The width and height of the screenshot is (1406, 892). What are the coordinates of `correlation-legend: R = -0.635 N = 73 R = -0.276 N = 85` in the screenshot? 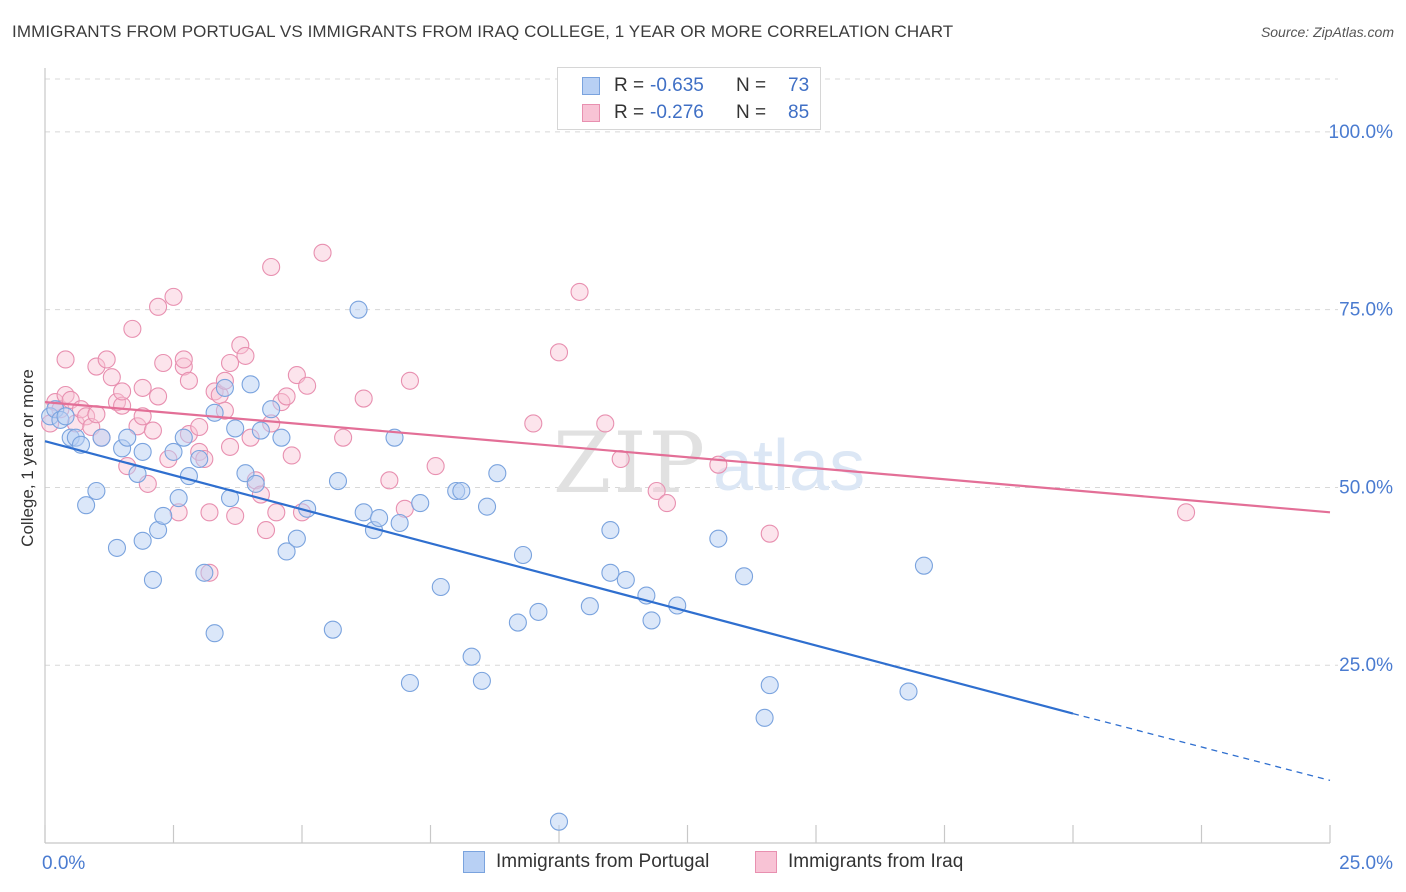 It's located at (689, 98).